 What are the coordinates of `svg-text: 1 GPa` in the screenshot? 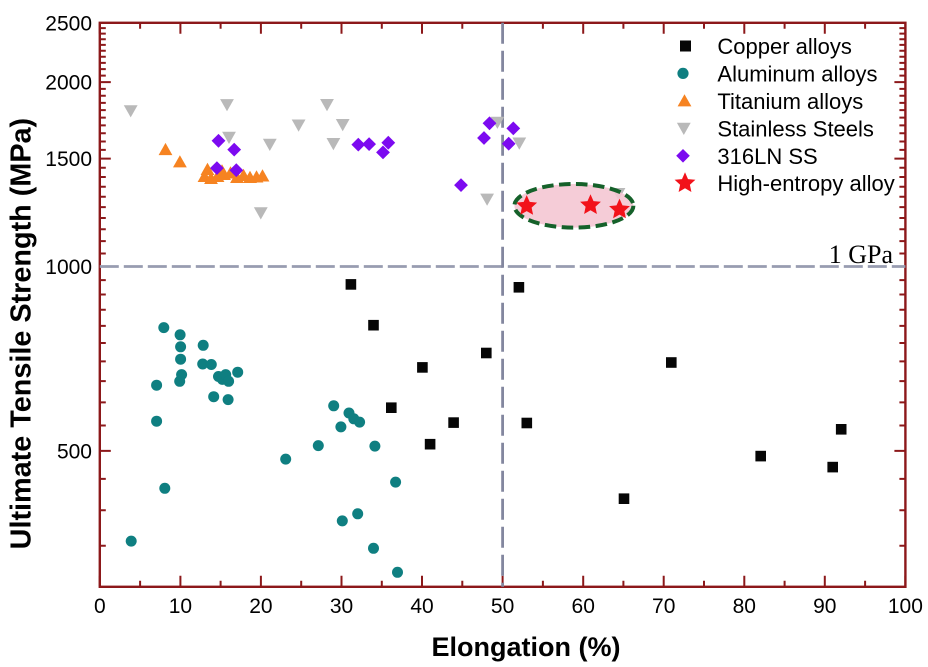 It's located at (861, 254).